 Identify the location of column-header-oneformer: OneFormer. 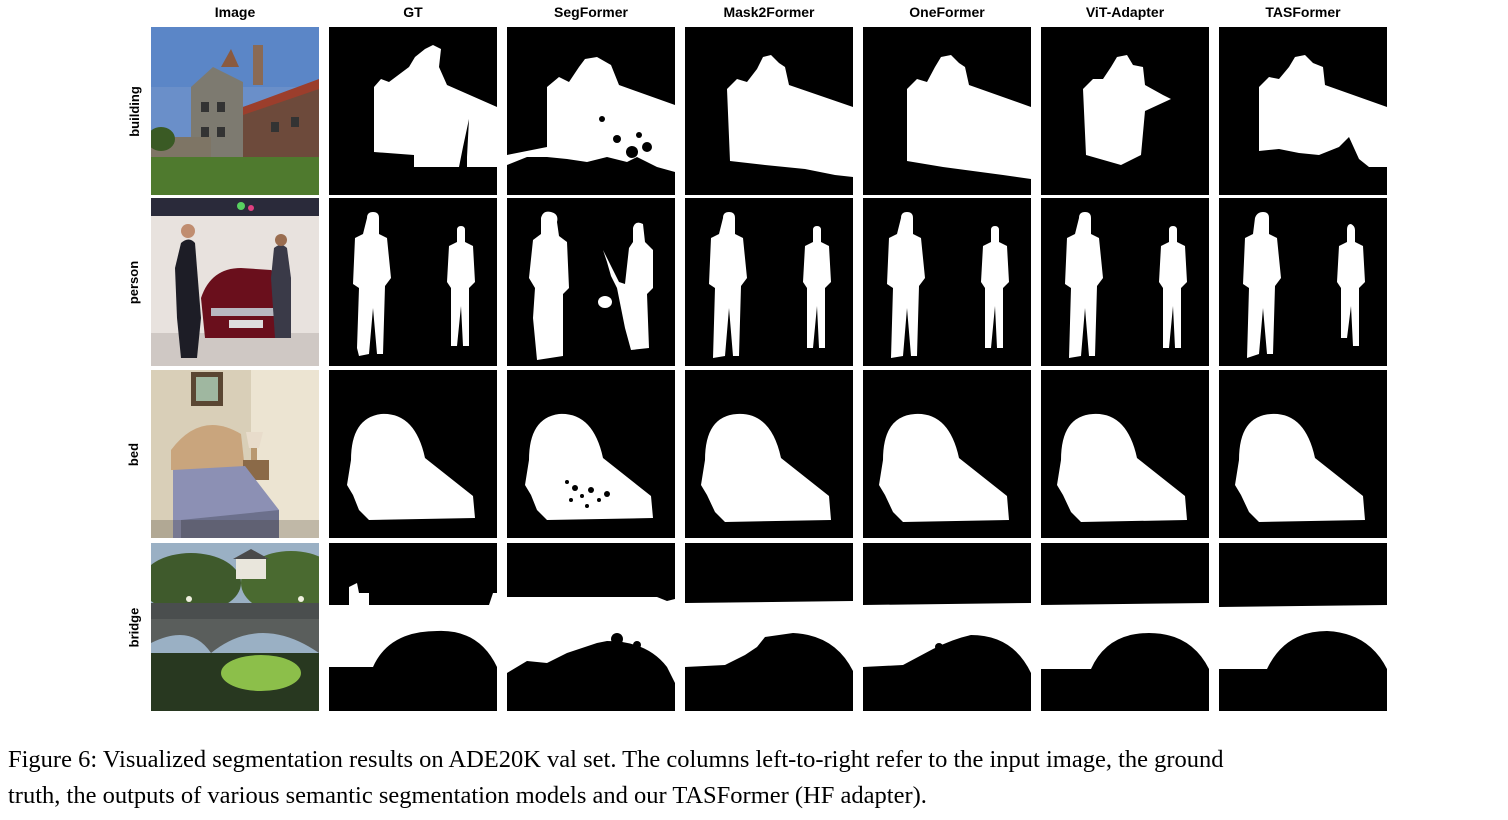
(947, 12).